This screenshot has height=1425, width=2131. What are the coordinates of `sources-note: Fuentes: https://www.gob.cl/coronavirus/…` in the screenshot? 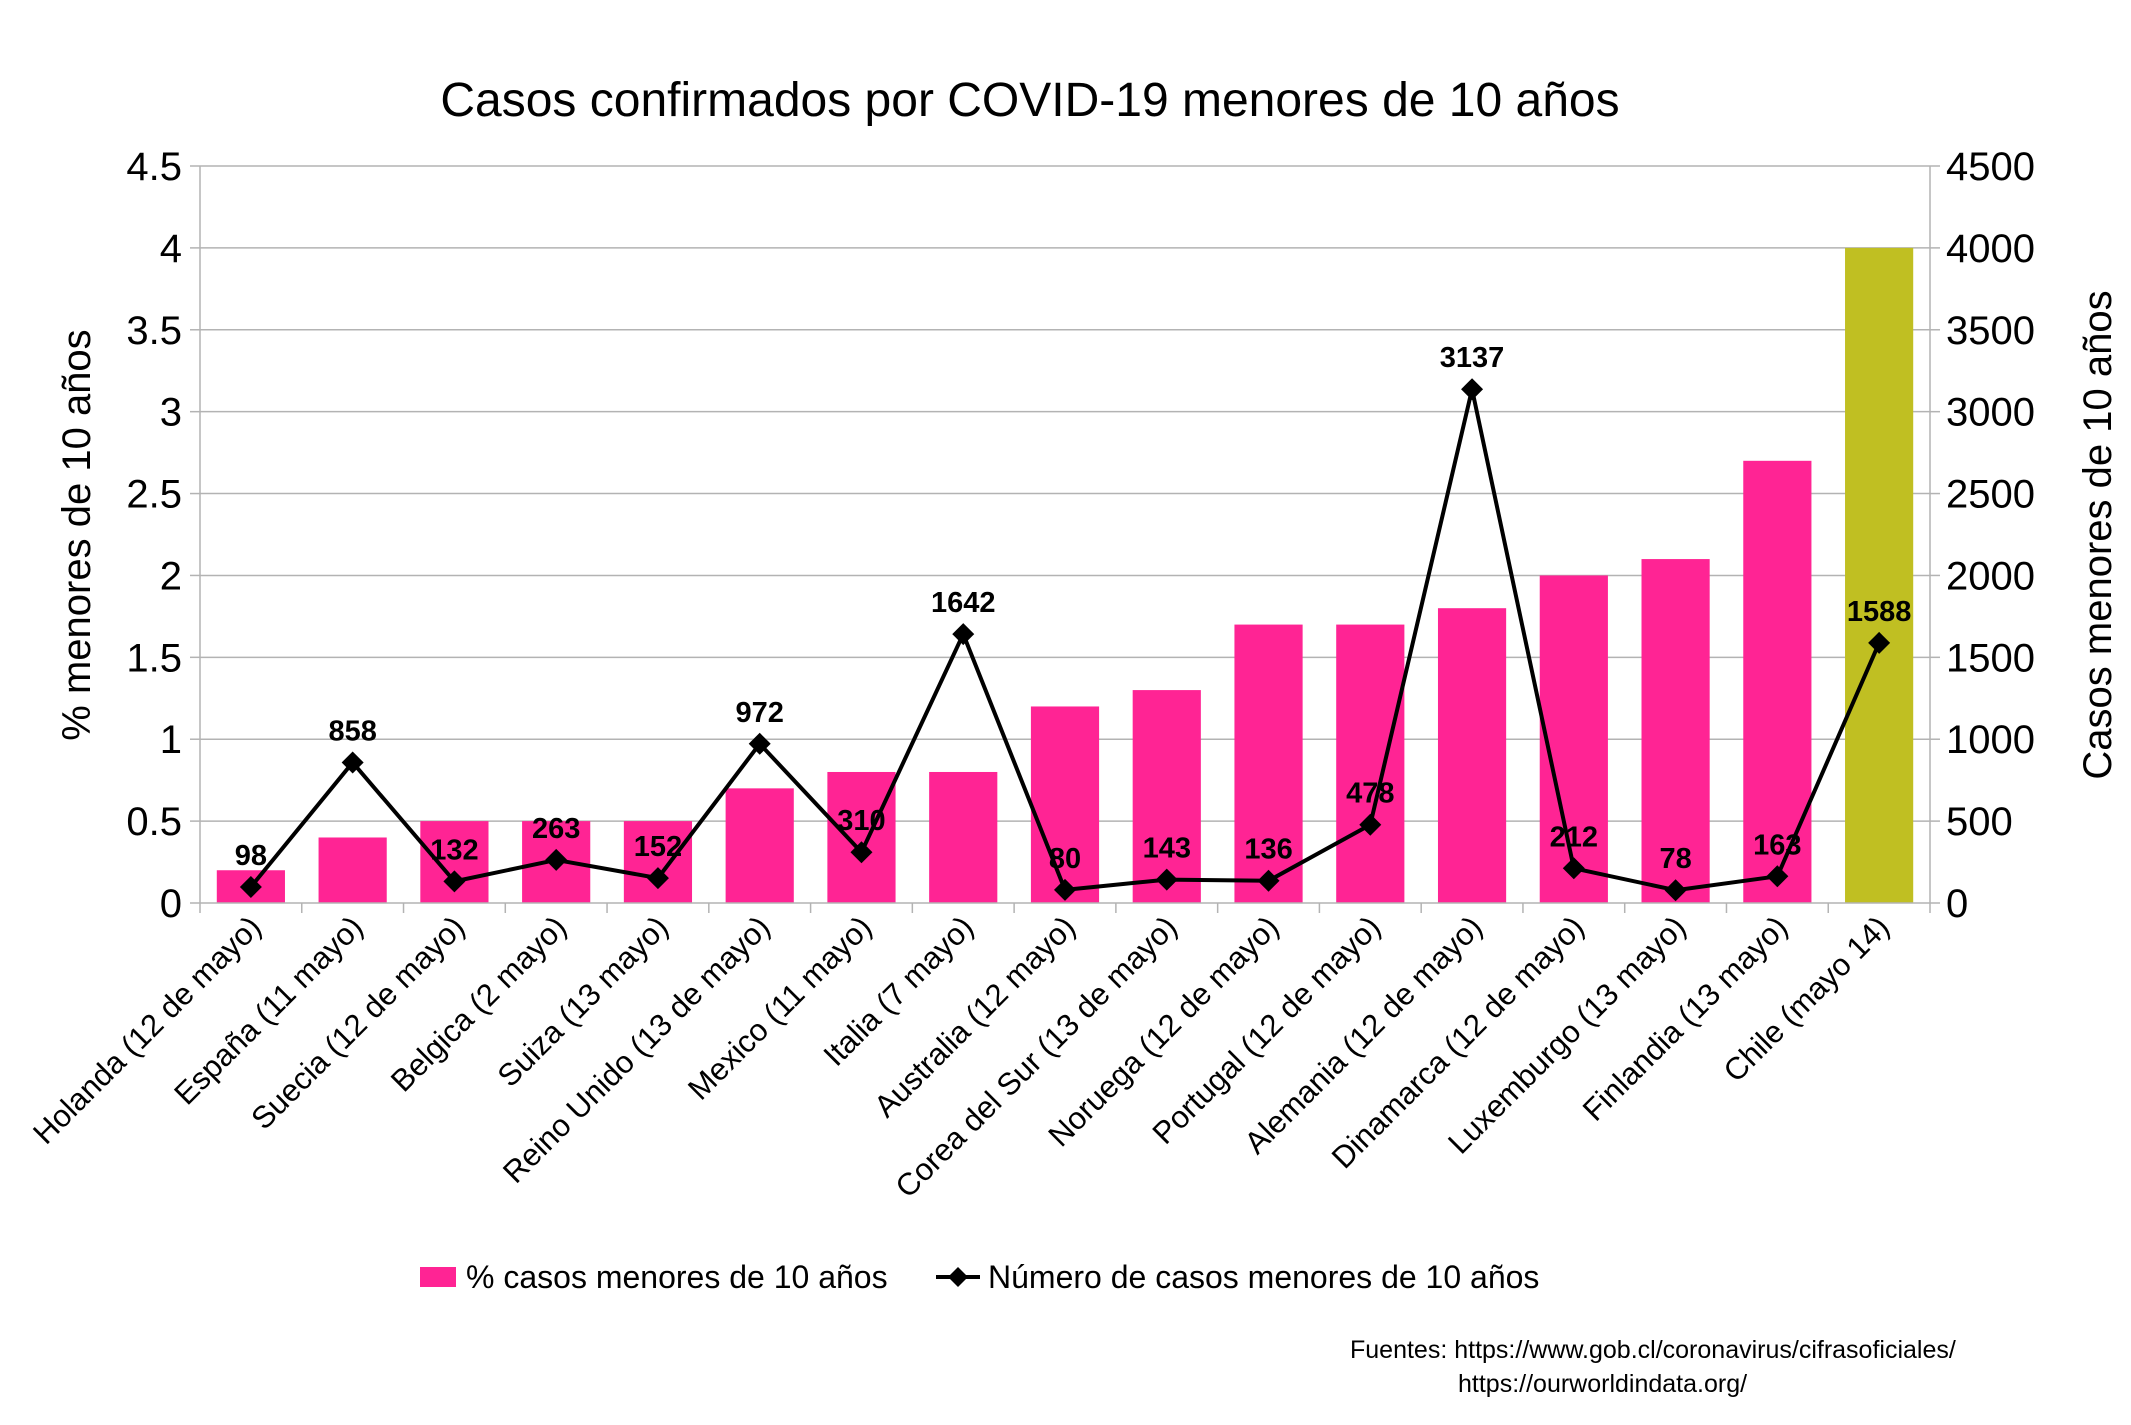 It's located at (1653, 1367).